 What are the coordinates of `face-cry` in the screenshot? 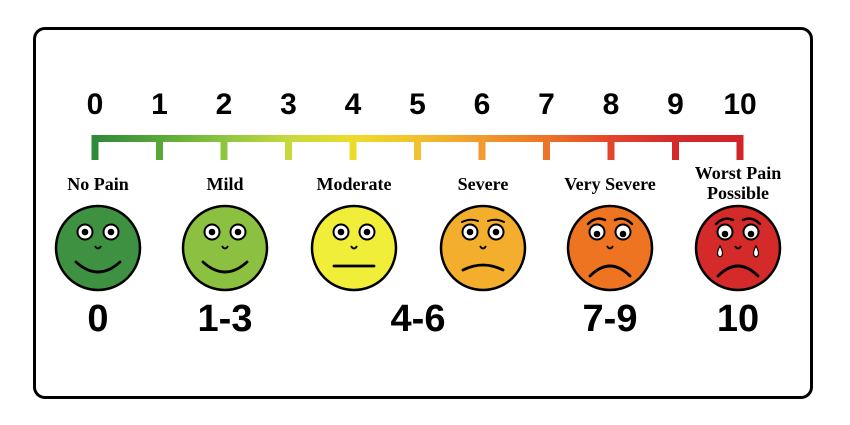 It's located at (738, 248).